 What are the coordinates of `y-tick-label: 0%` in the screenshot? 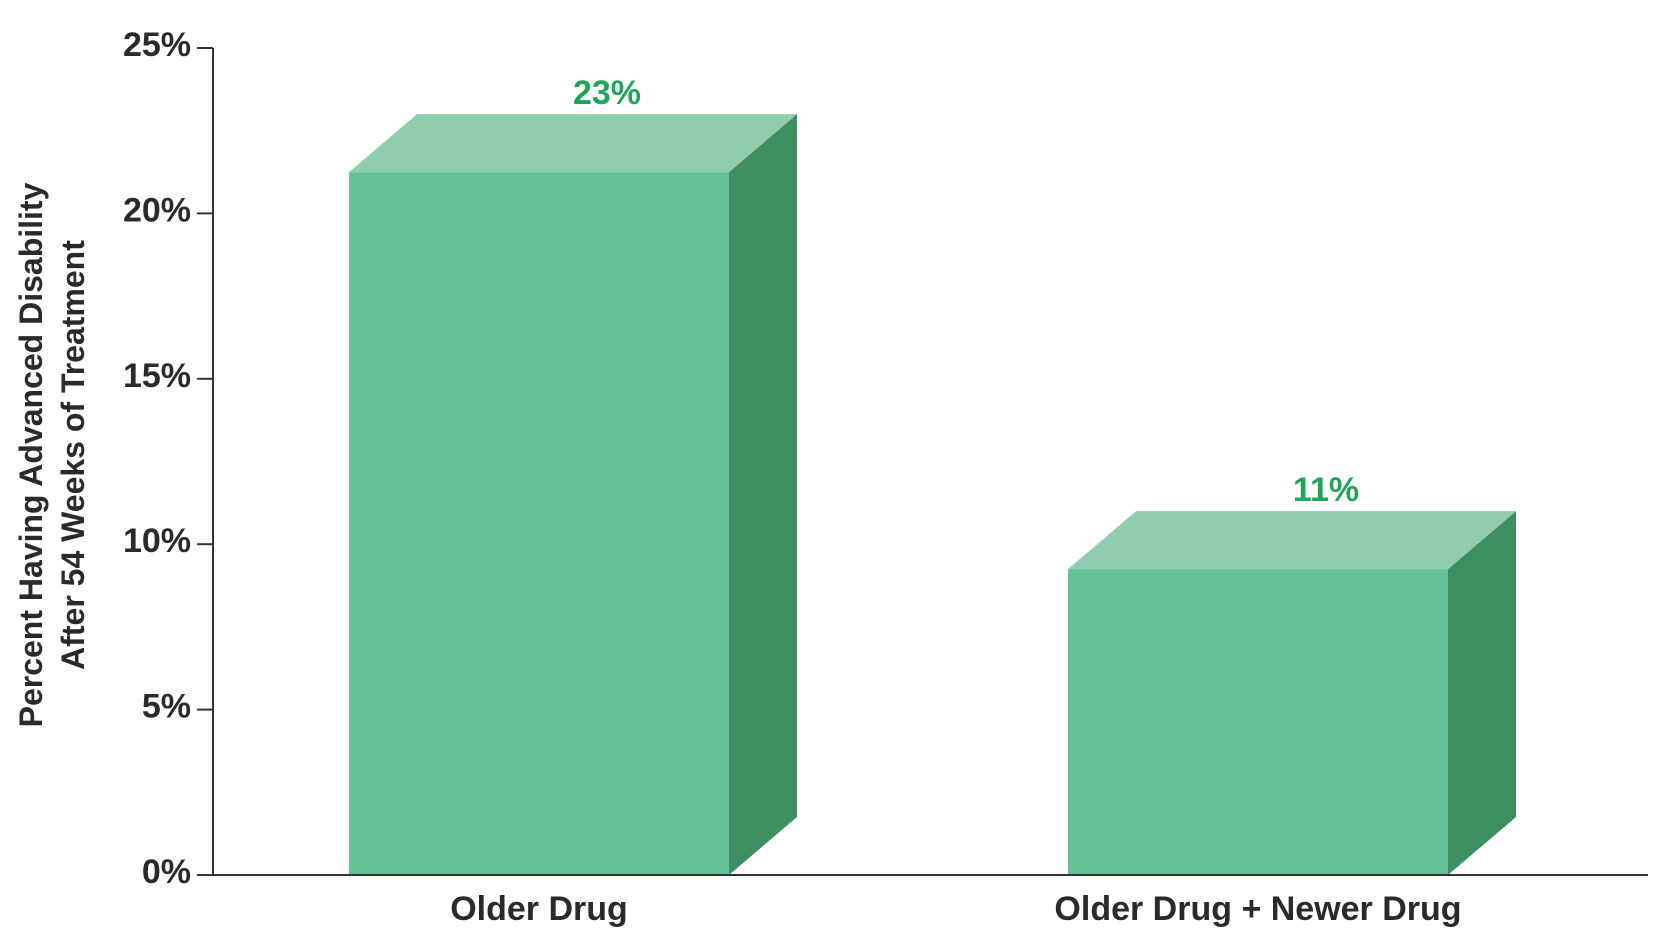 It's located at (166, 872).